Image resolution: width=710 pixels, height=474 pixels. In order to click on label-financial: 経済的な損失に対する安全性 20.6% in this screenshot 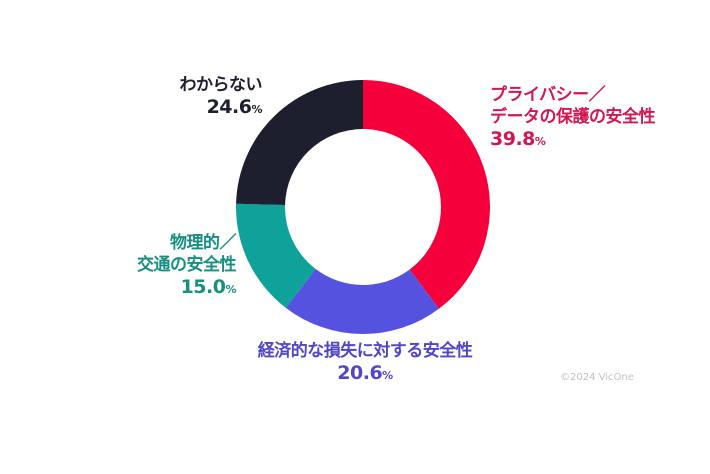, I will do `click(365, 363)`.